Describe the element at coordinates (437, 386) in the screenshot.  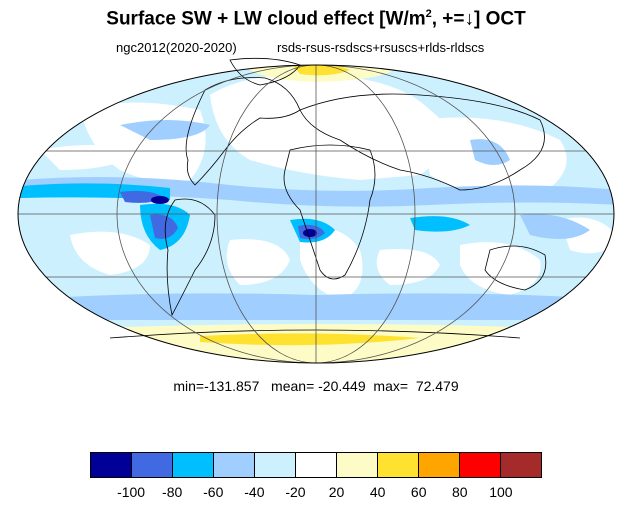
I see `stats-max-value: 72.479` at that location.